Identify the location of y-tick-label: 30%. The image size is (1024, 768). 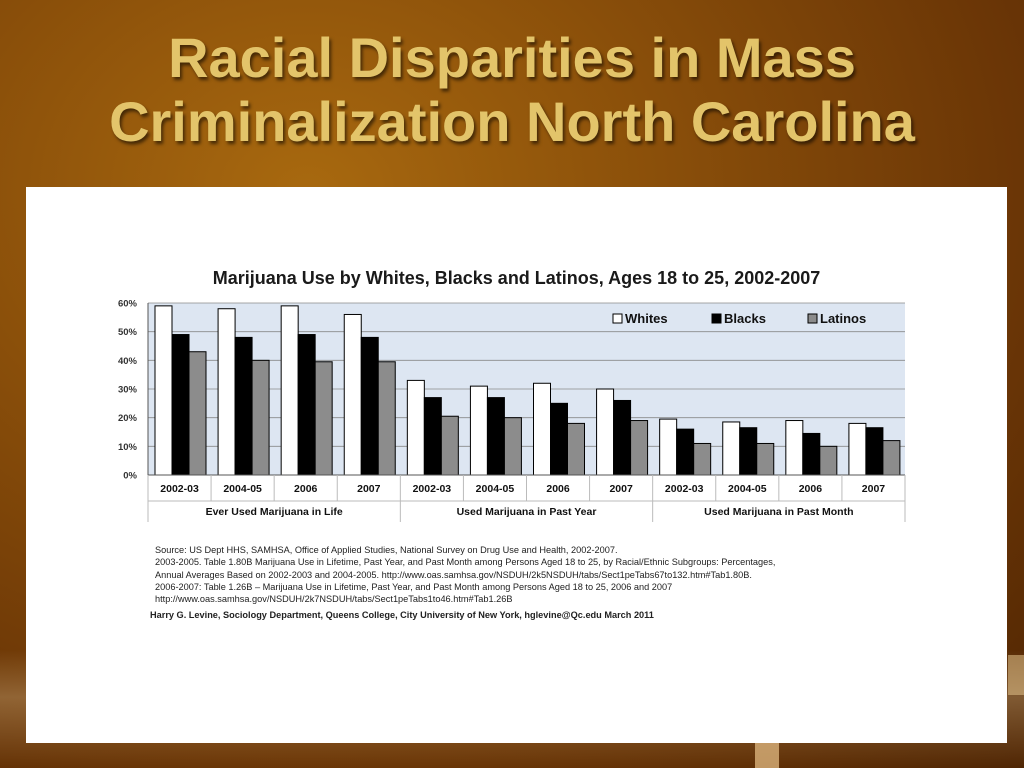
(128, 390).